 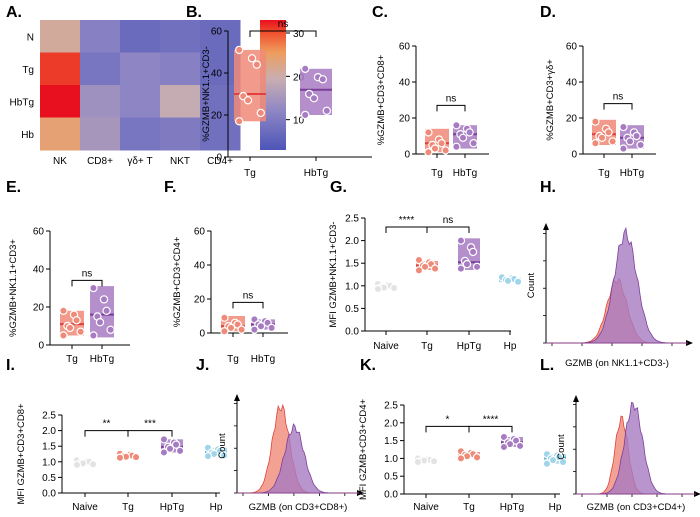 I want to click on colorbar-tick-label: 20, so click(x=299, y=77).